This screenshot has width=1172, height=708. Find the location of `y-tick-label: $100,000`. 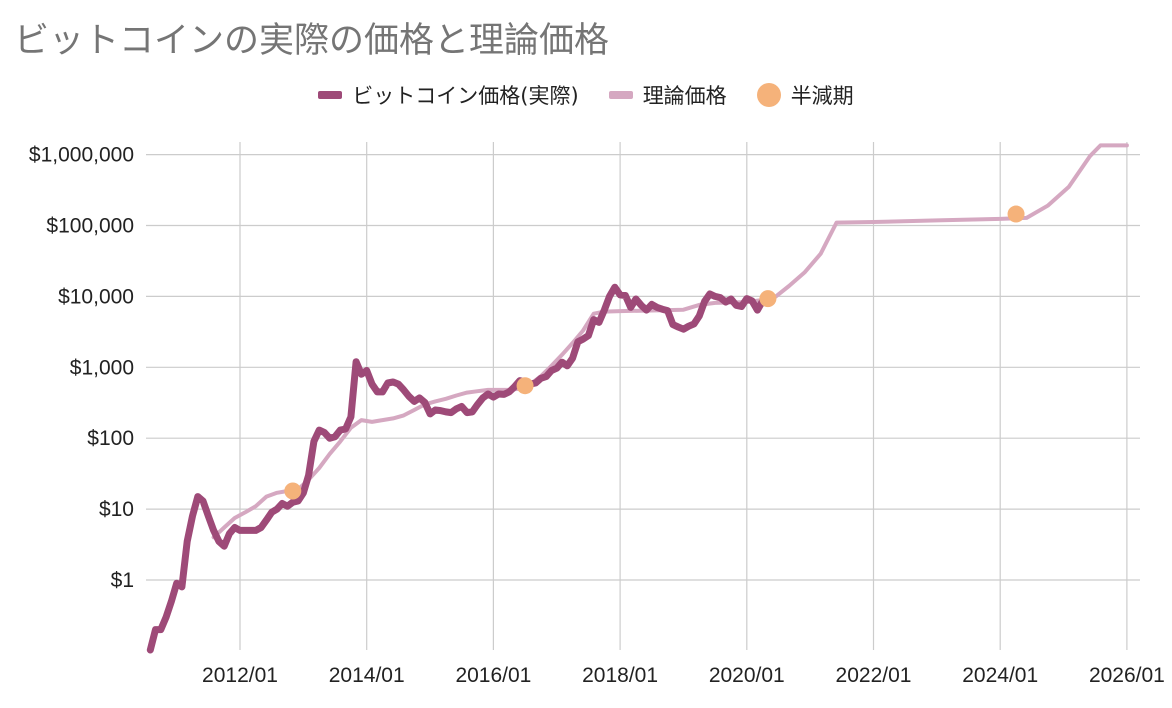

y-tick-label: $100,000 is located at coordinates (90, 226).